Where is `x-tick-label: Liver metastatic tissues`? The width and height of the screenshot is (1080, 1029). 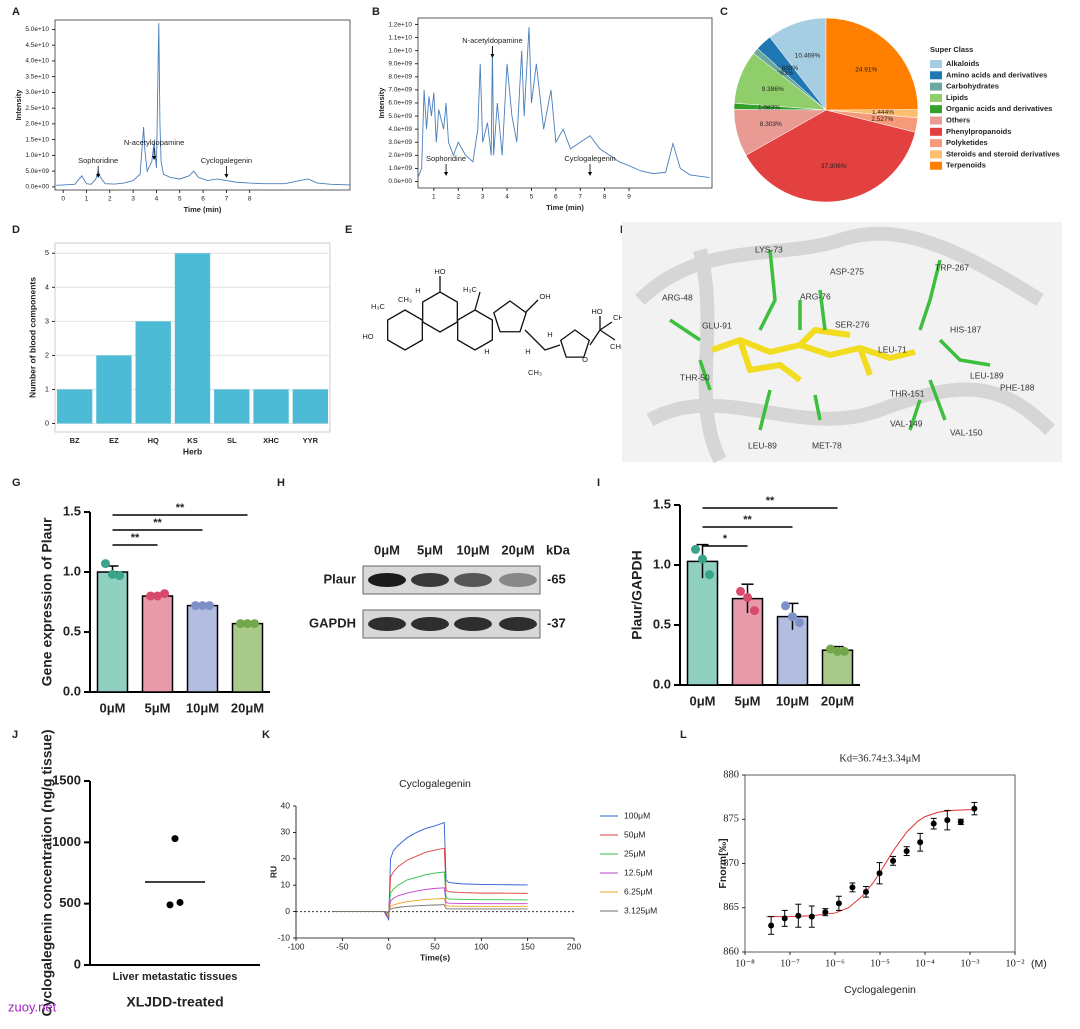 x-tick-label: Liver metastatic tissues is located at coordinates (175, 977).